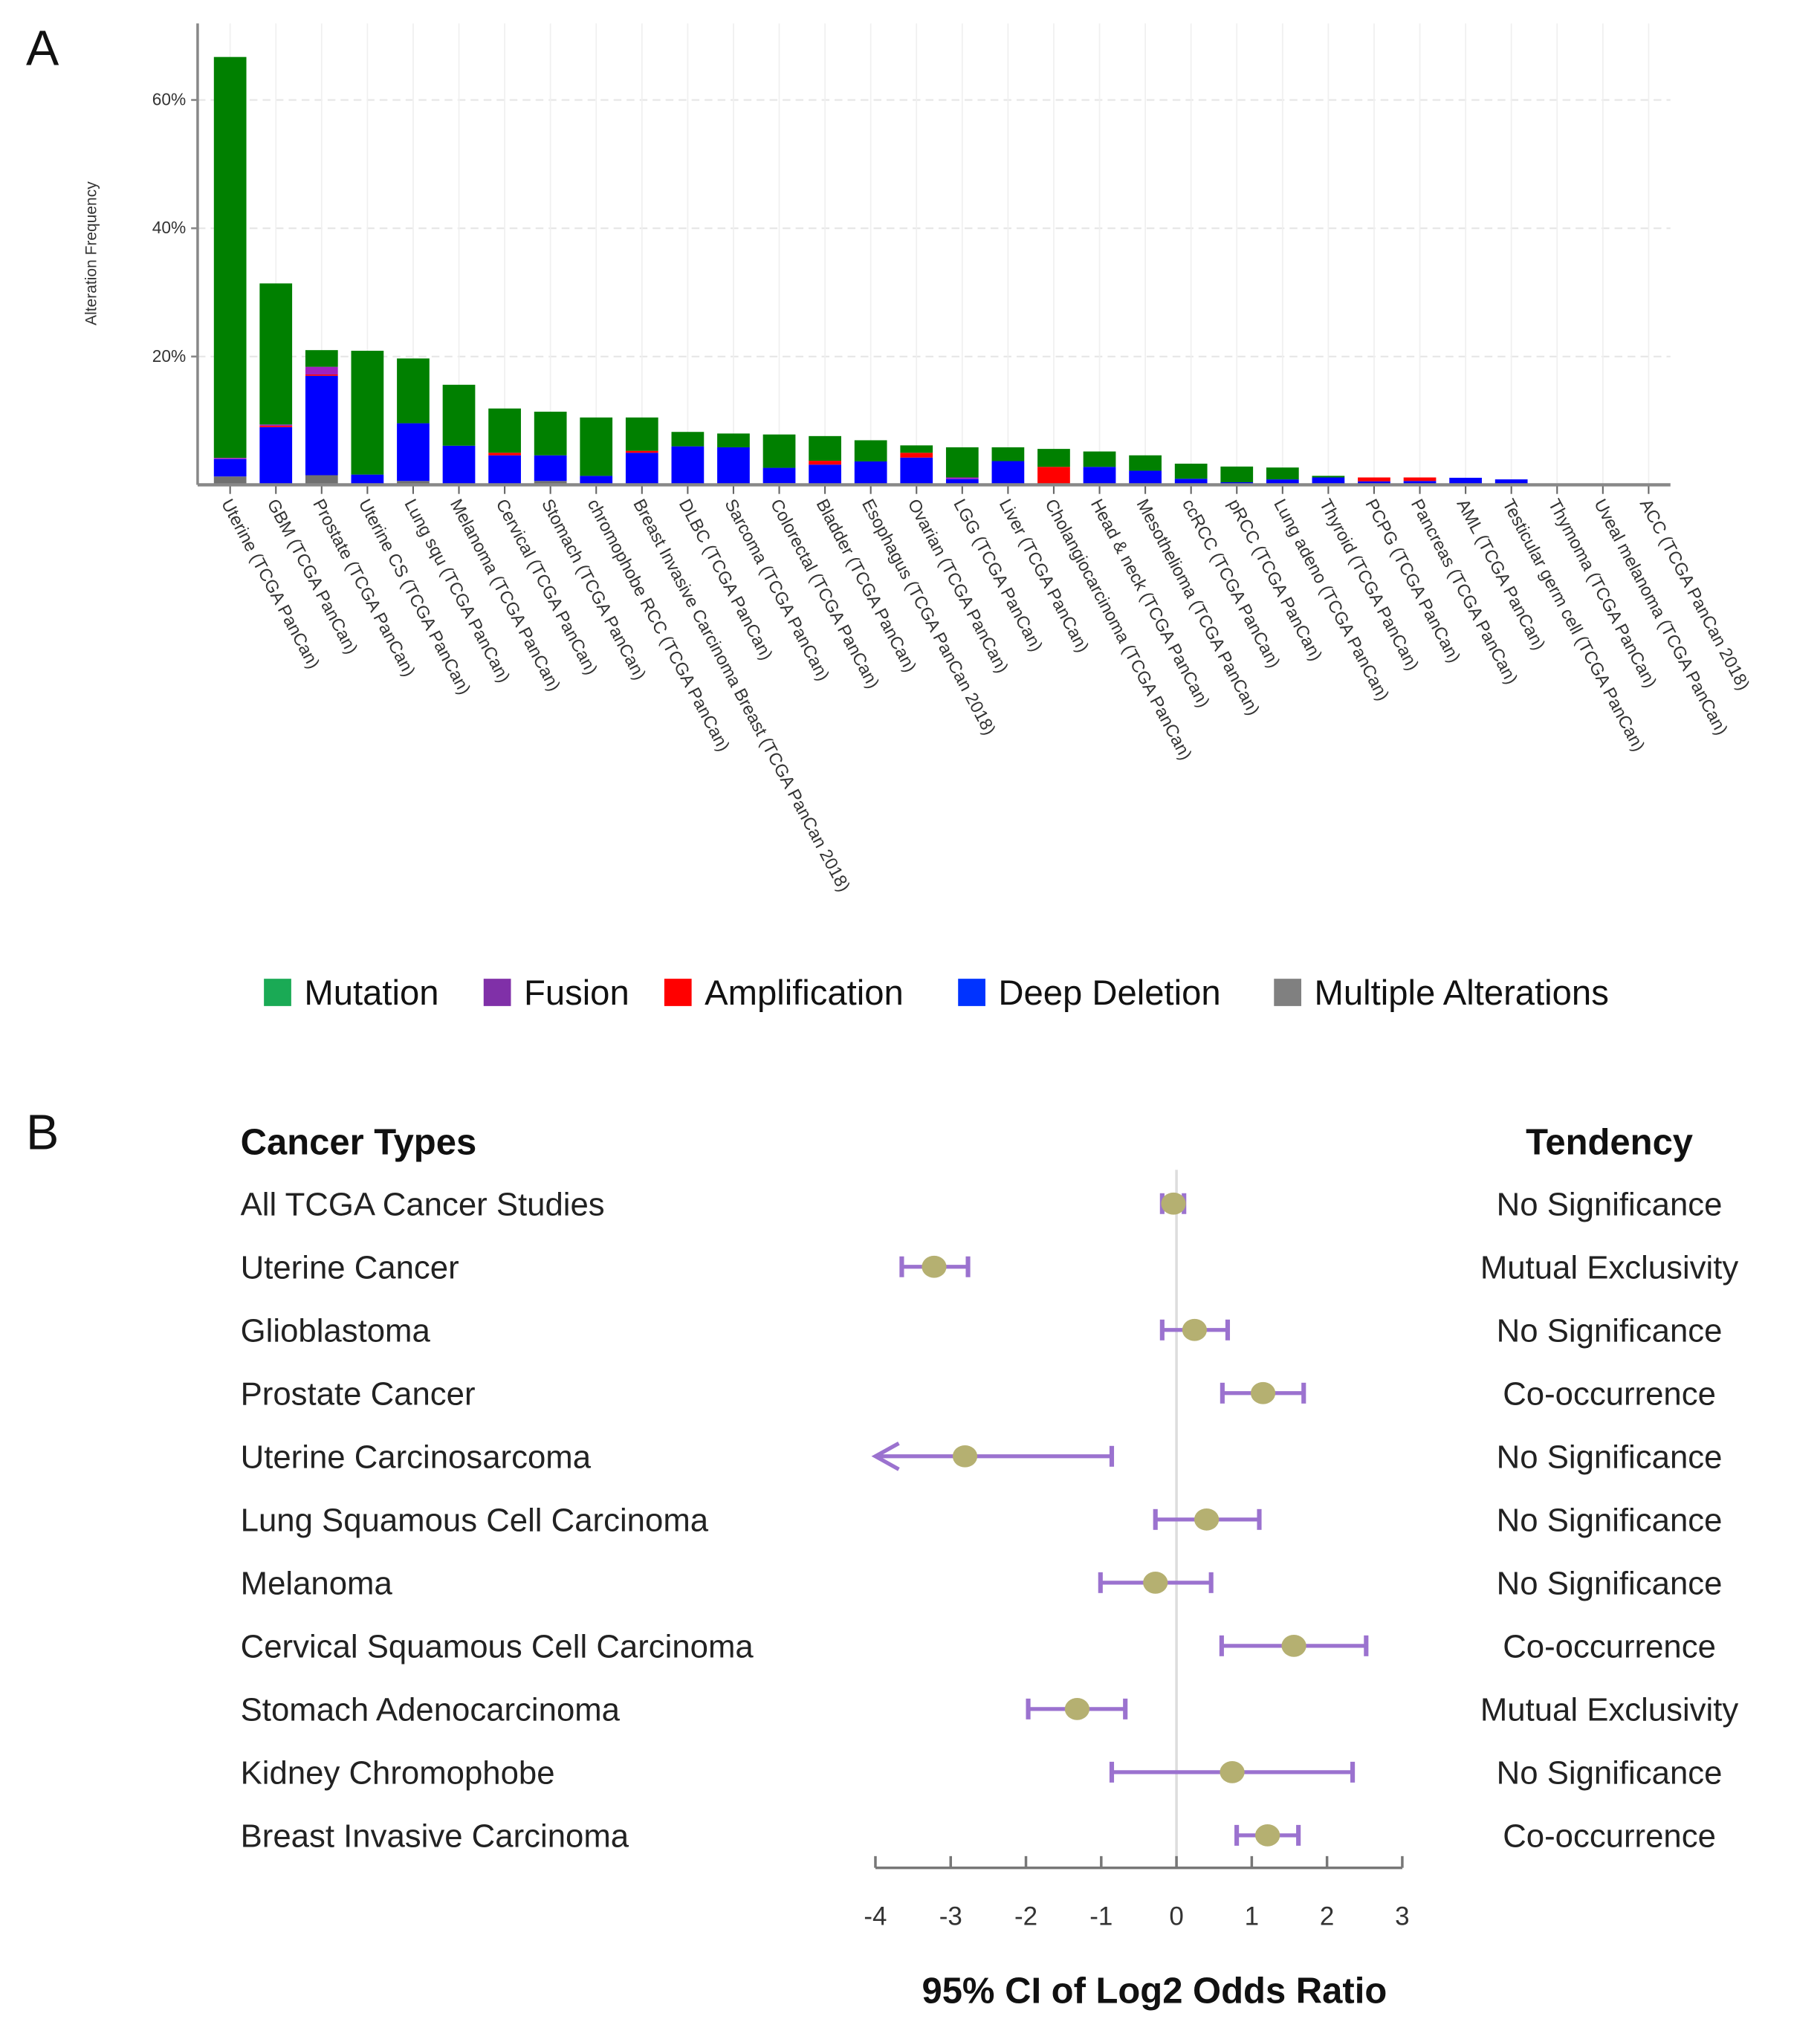  What do you see at coordinates (1327, 1916) in the screenshot?
I see `forest-x-tick-label: 2` at bounding box center [1327, 1916].